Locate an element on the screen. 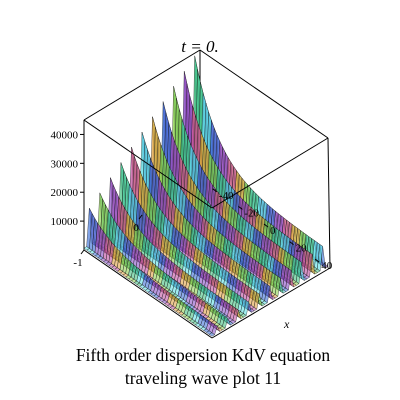 This screenshot has height=400, width=400. x-axis-label: x is located at coordinates (286, 324).